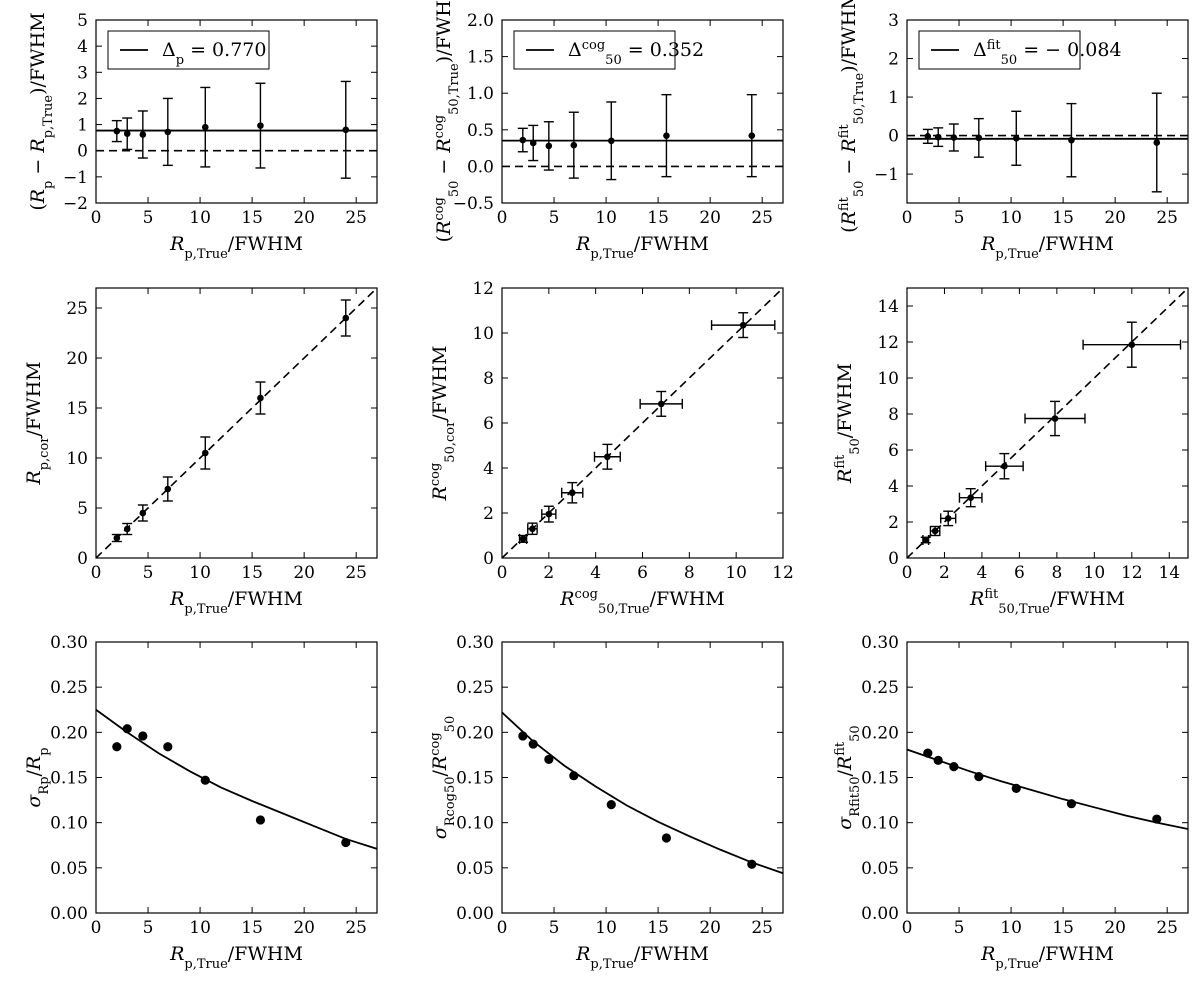 The width and height of the screenshot is (1200, 986). Describe the element at coordinates (999, 50) in the screenshot. I see `legend-box` at that location.